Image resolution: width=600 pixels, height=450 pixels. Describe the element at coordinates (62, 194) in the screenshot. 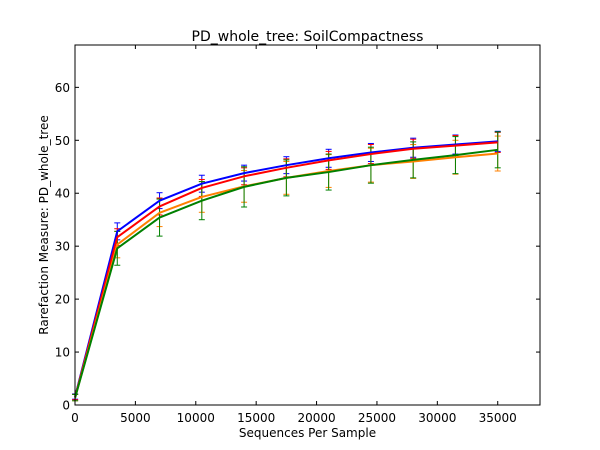

I see `y-tick-label: 40` at that location.